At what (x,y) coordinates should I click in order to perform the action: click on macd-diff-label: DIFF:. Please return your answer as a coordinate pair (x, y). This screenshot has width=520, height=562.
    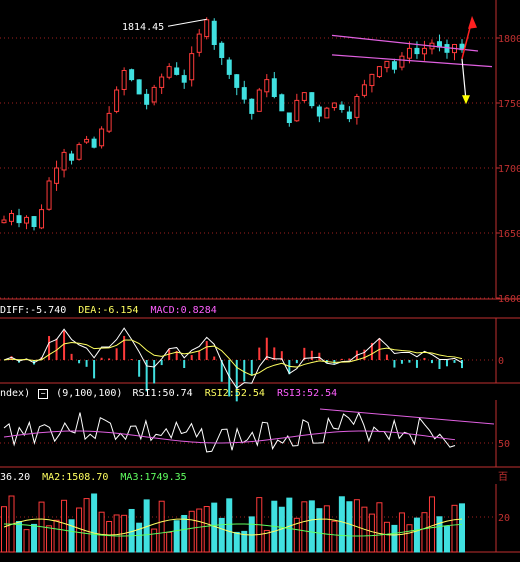
    Looking at the image, I should click on (15, 310).